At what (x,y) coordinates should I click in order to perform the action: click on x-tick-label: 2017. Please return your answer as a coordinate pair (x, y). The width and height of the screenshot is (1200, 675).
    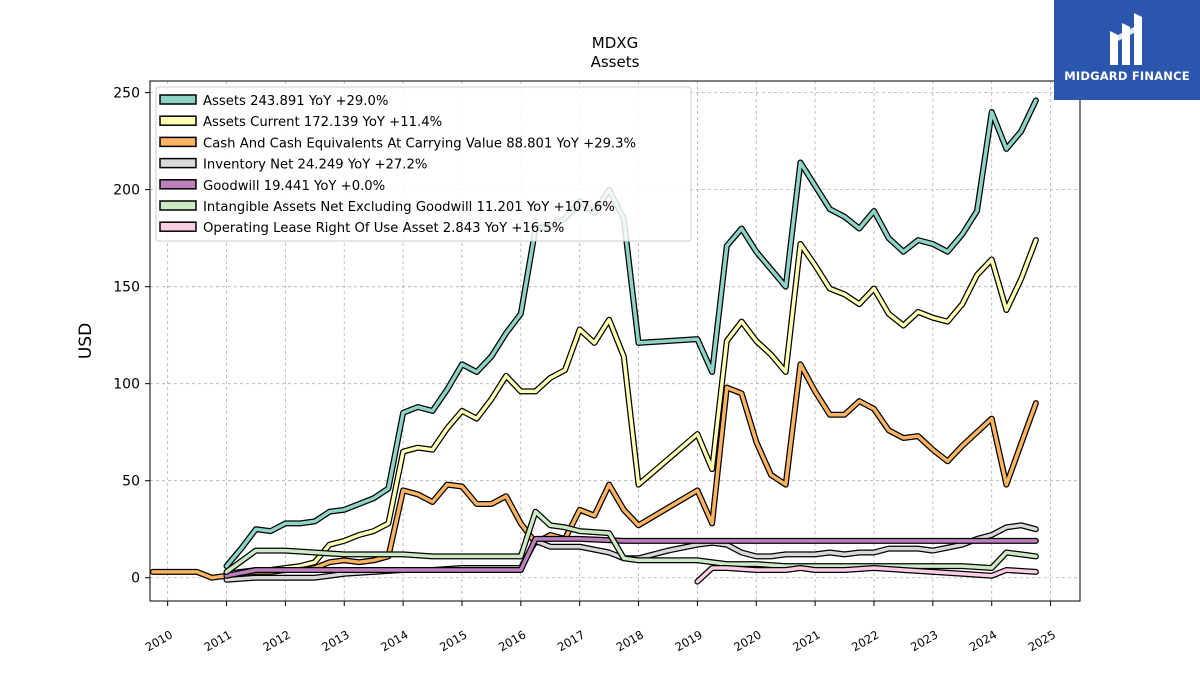
    Looking at the image, I should click on (571, 640).